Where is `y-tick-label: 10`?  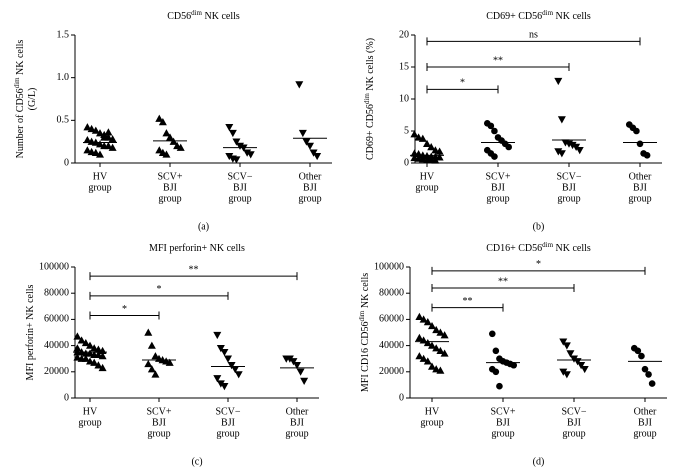 y-tick-label: 10 is located at coordinates (404, 98).